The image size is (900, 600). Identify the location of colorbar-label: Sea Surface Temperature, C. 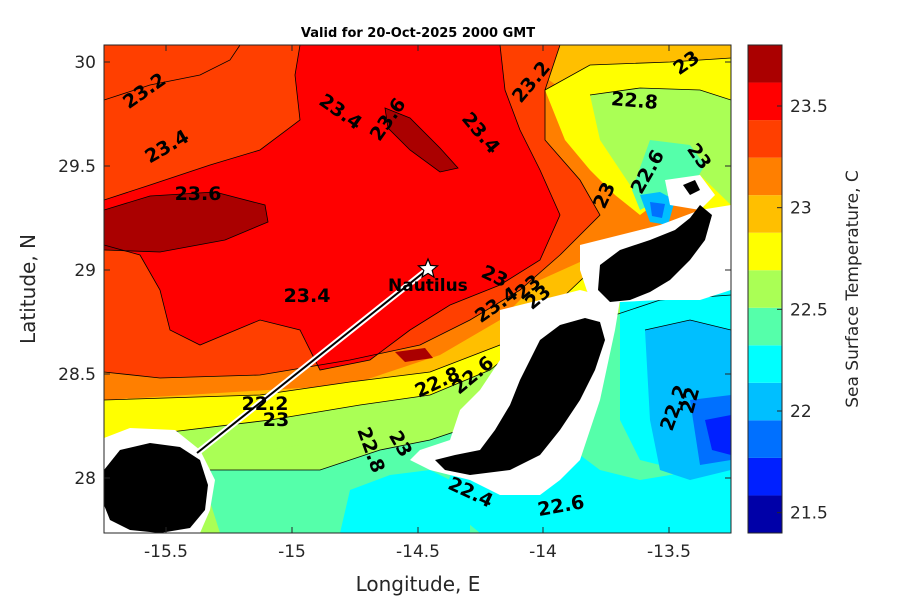
(853, 289).